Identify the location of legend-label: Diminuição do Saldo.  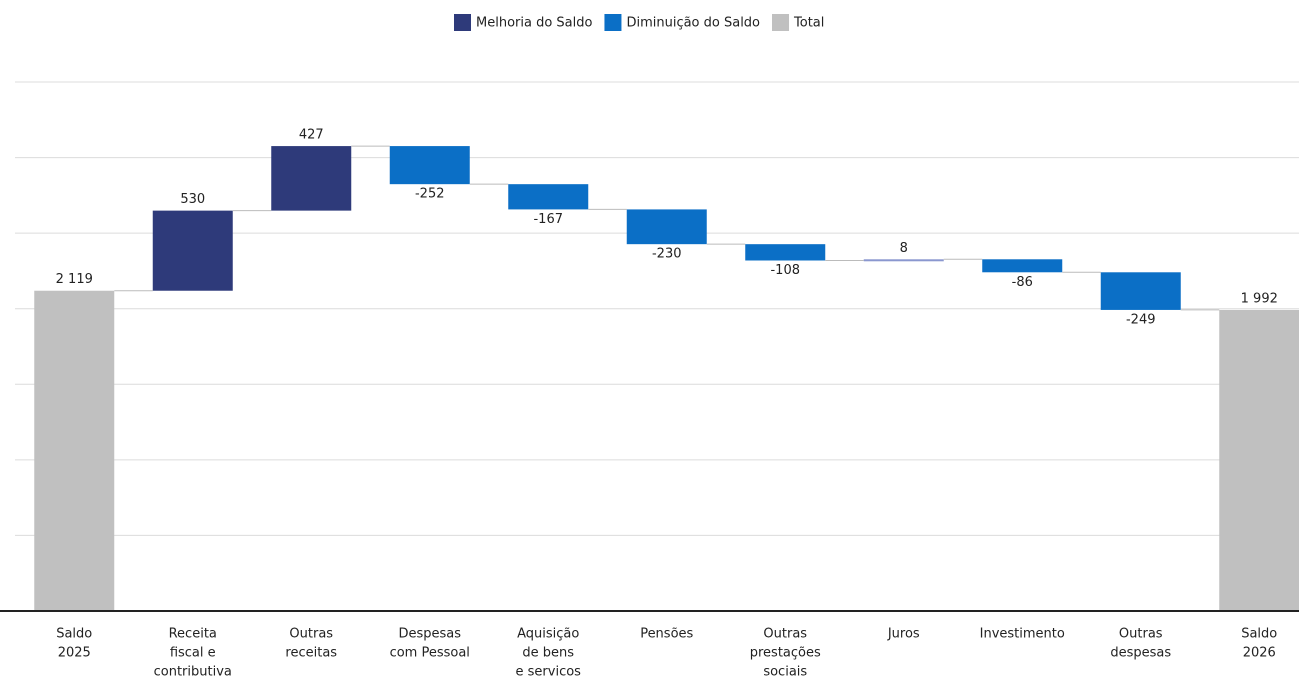
(693, 23).